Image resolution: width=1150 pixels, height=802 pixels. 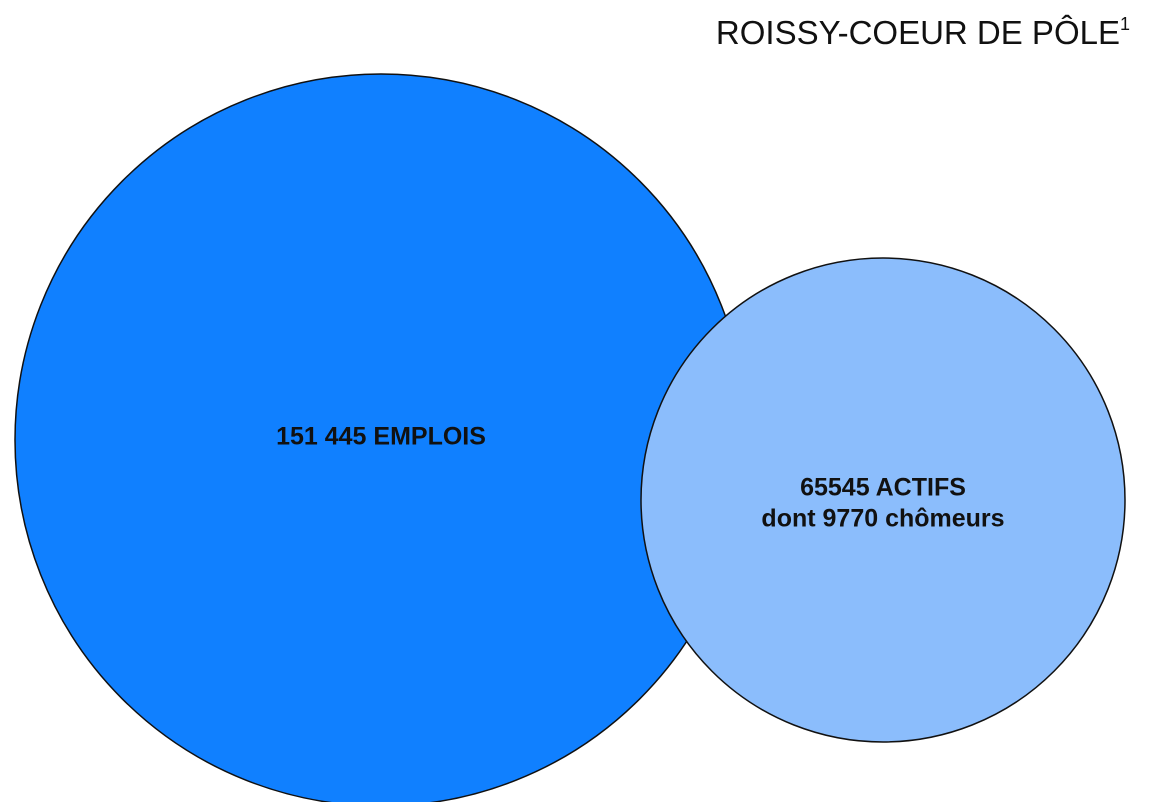 What do you see at coordinates (381, 437) in the screenshot?
I see `node-label: 151 445 EMPLOIS` at bounding box center [381, 437].